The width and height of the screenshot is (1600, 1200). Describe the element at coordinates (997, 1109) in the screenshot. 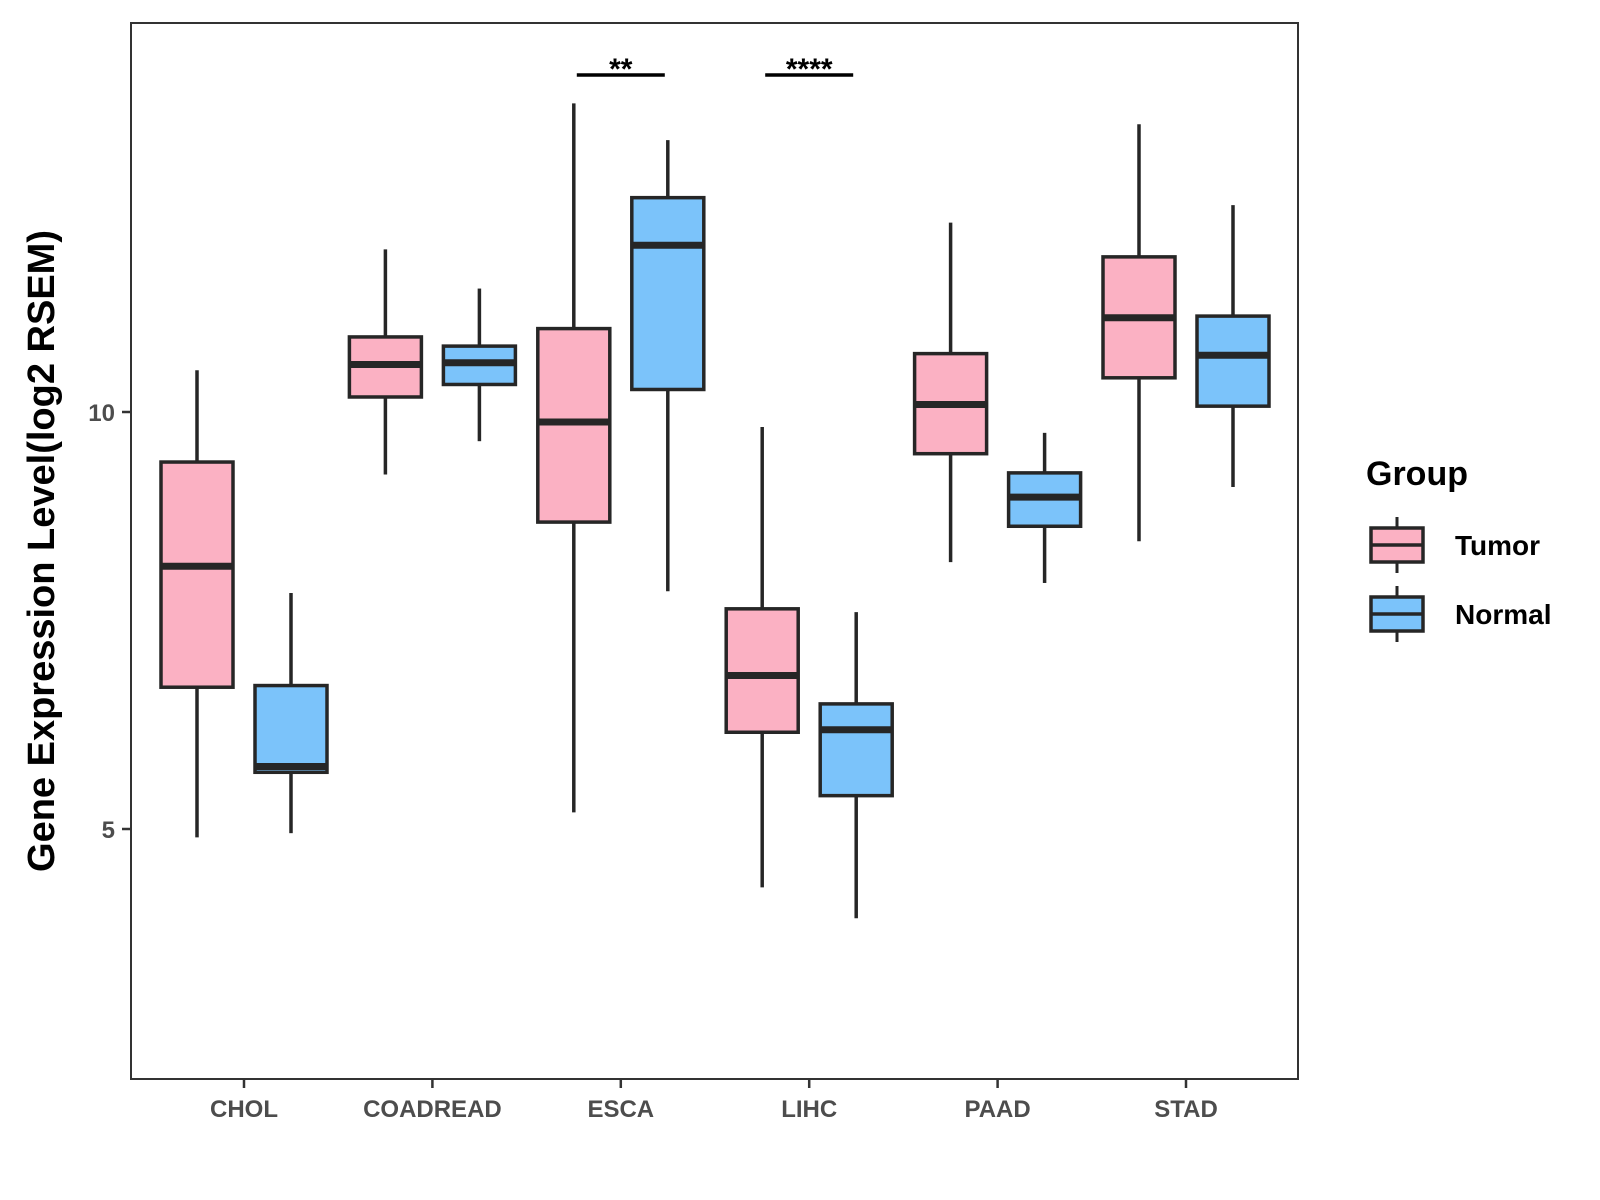

I see `x-tick-label: PAAD` at that location.